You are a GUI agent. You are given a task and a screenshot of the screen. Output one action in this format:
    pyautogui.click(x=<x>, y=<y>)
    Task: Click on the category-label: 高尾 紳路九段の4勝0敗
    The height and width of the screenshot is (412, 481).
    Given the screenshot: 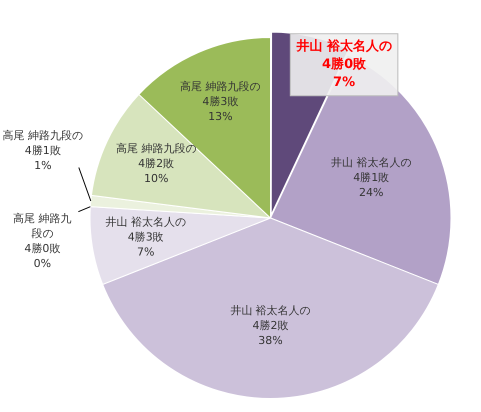 What is the action you would take?
    pyautogui.click(x=42, y=234)
    